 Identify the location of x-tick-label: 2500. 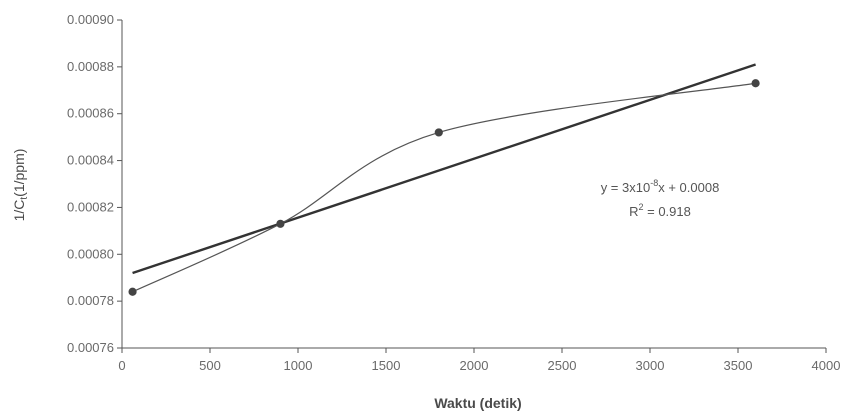
(562, 365).